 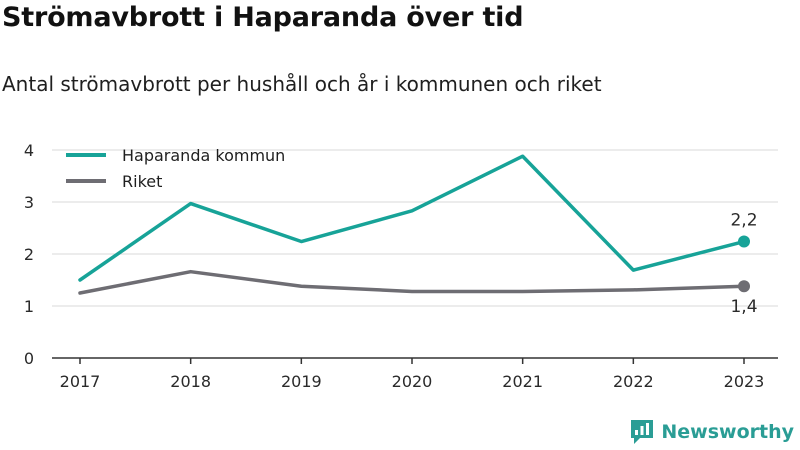 I want to click on legend-label-haparanda-kommun: Haparanda kommun, so click(x=203, y=155).